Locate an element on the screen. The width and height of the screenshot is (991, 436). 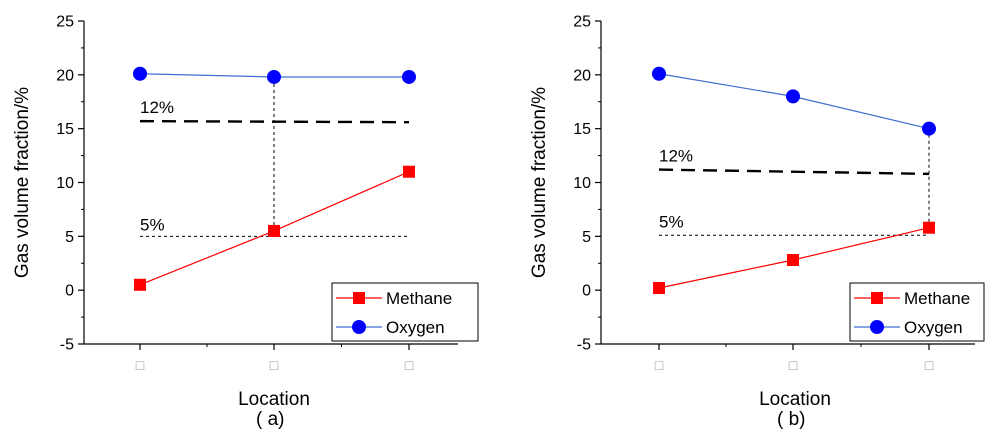
panel-caption: ( b) is located at coordinates (791, 419).